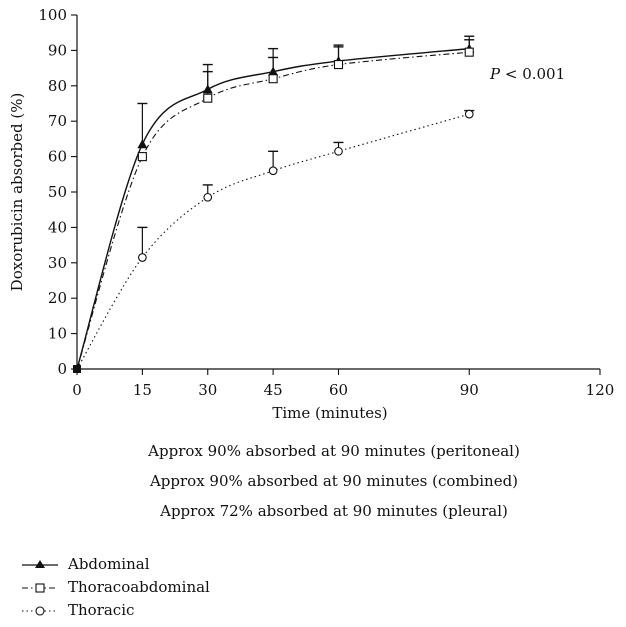 The width and height of the screenshot is (626, 627). I want to click on origin-point-thoracic, so click(77, 369).